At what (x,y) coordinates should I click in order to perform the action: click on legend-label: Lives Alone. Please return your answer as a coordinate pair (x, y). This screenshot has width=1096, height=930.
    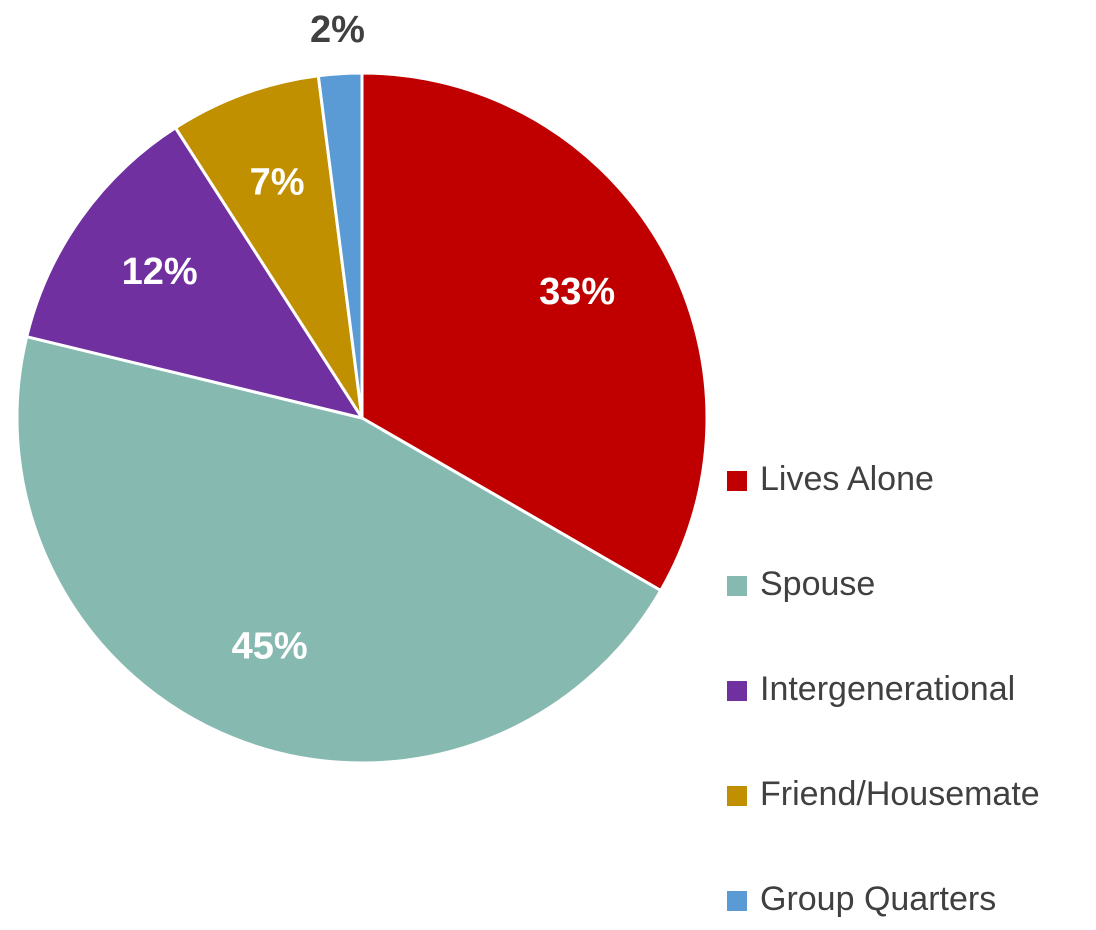
    Looking at the image, I should click on (847, 479).